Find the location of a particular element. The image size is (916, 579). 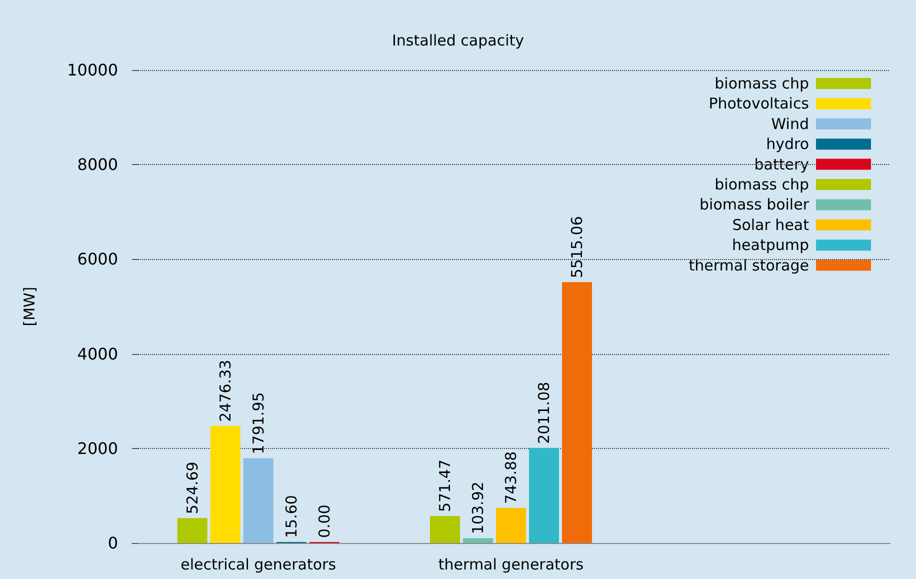

legend-label: Solar heat is located at coordinates (771, 225).